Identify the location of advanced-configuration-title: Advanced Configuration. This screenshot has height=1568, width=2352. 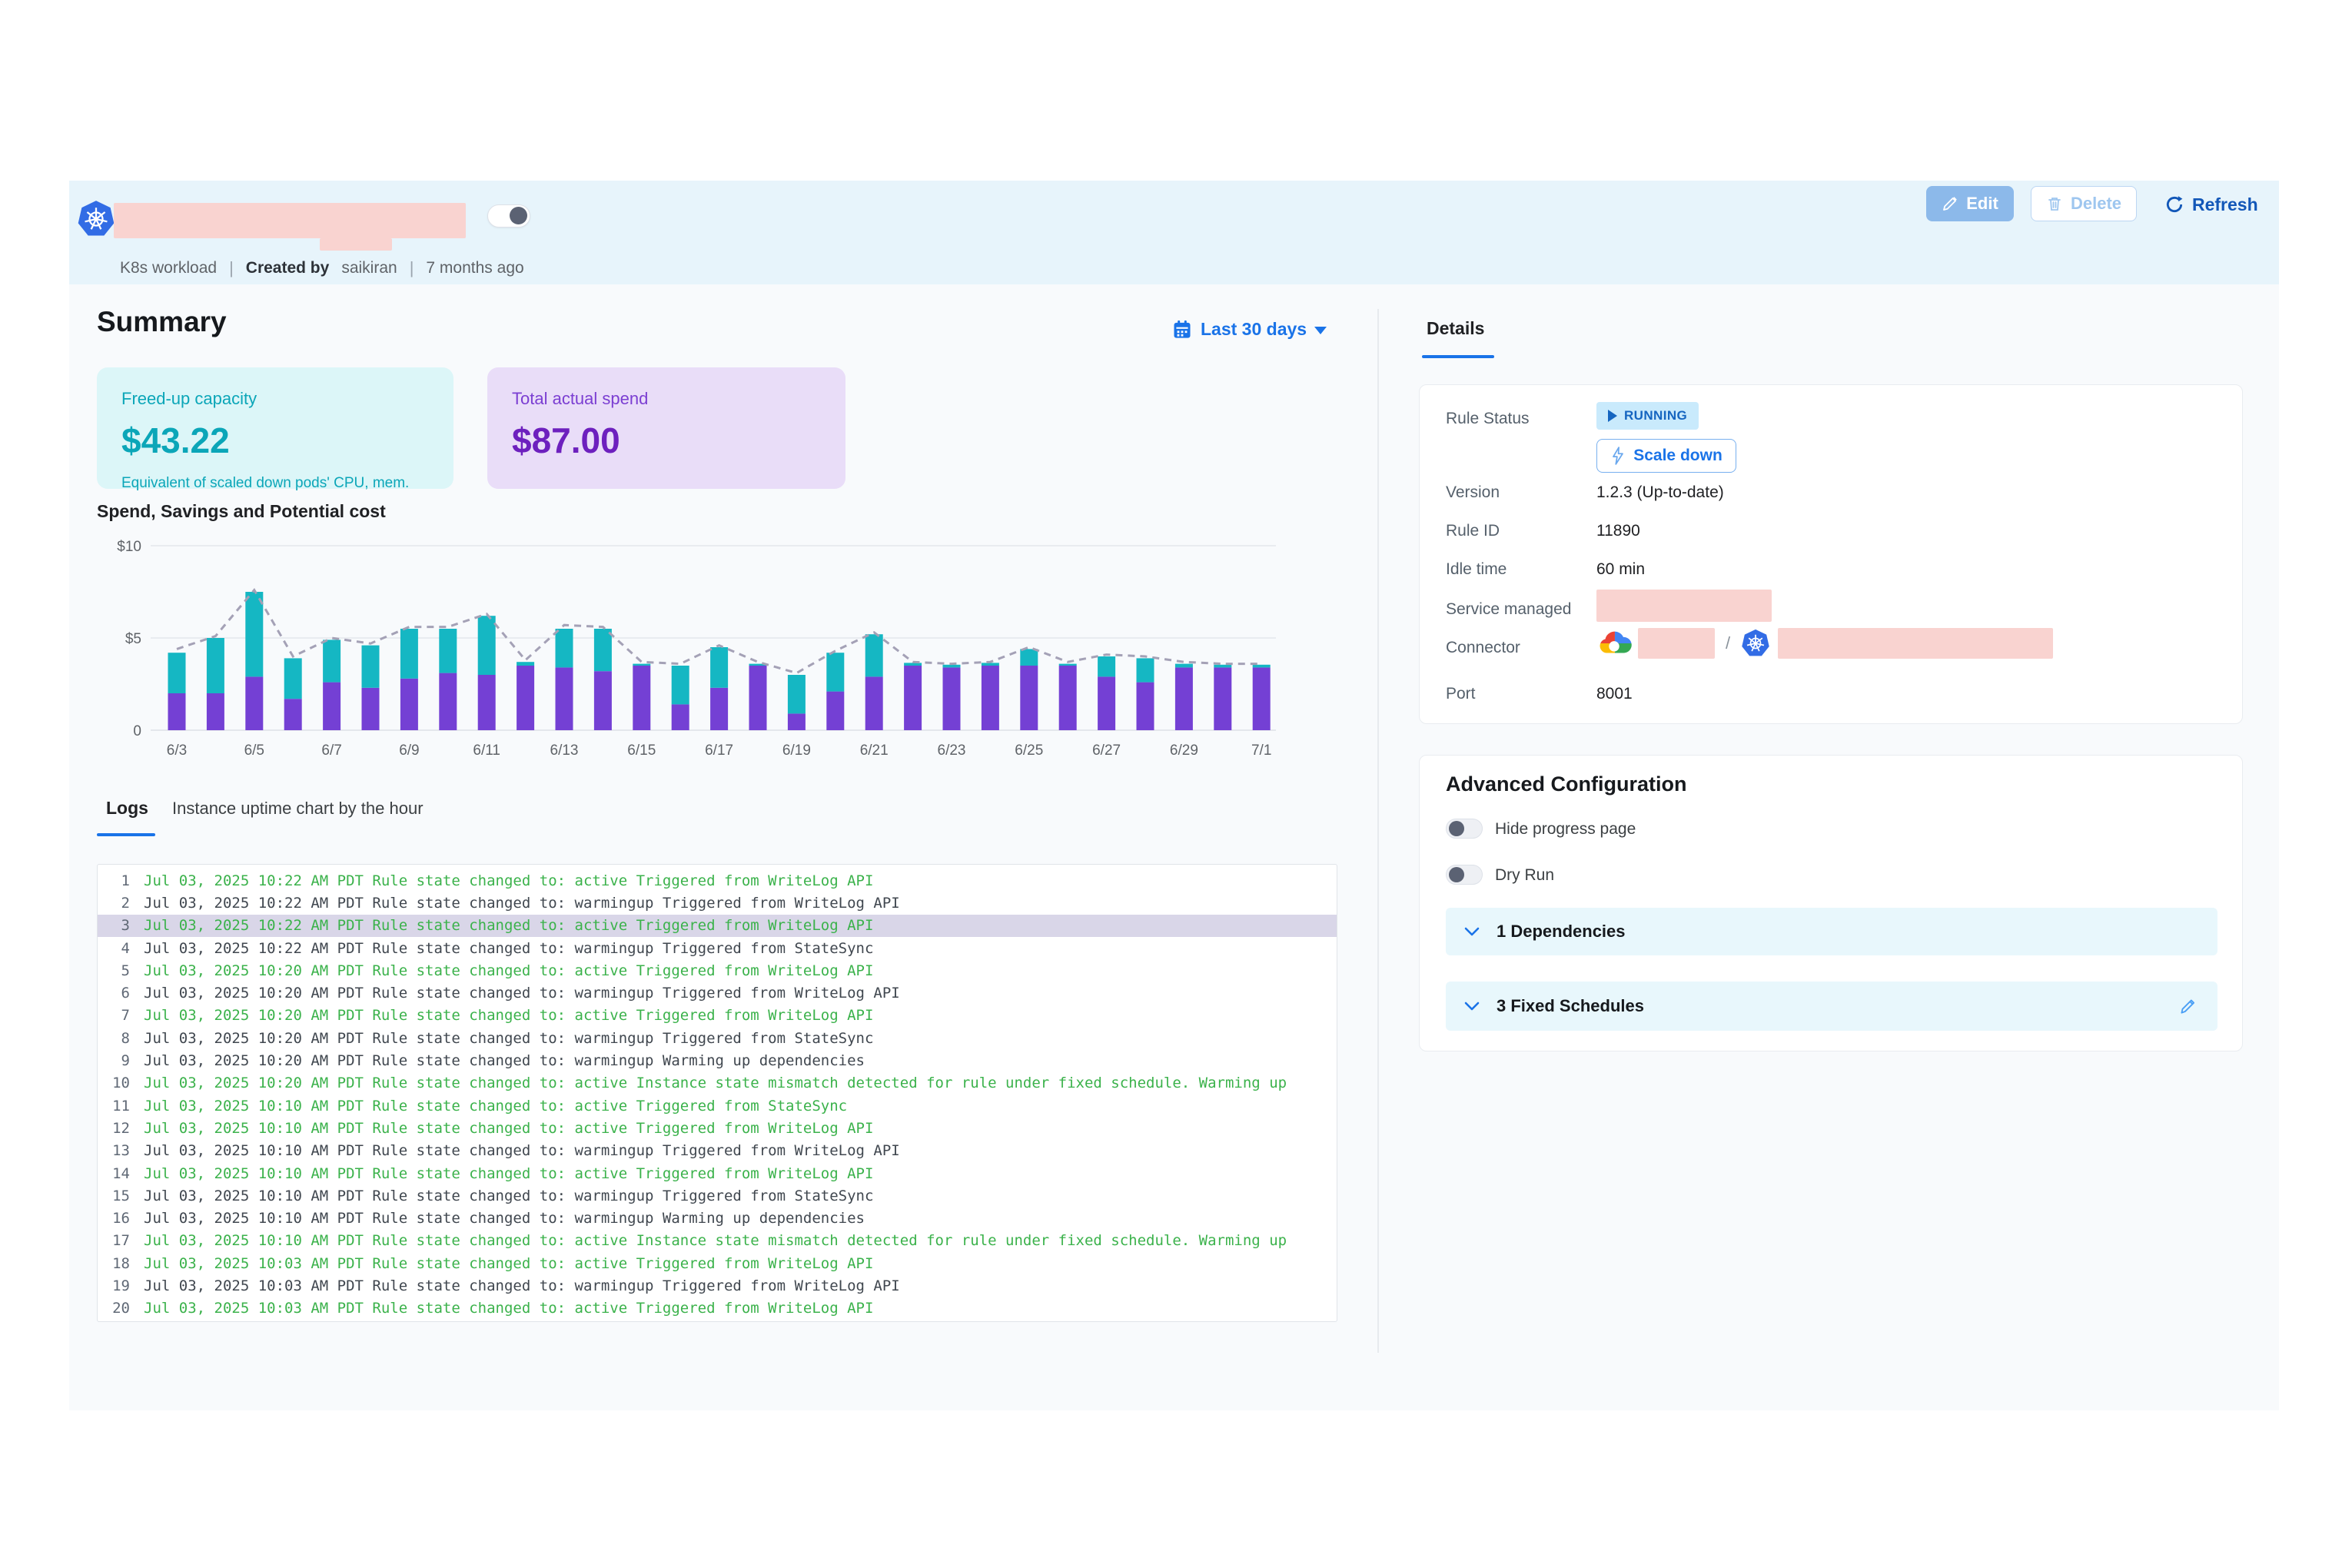
(1566, 784).